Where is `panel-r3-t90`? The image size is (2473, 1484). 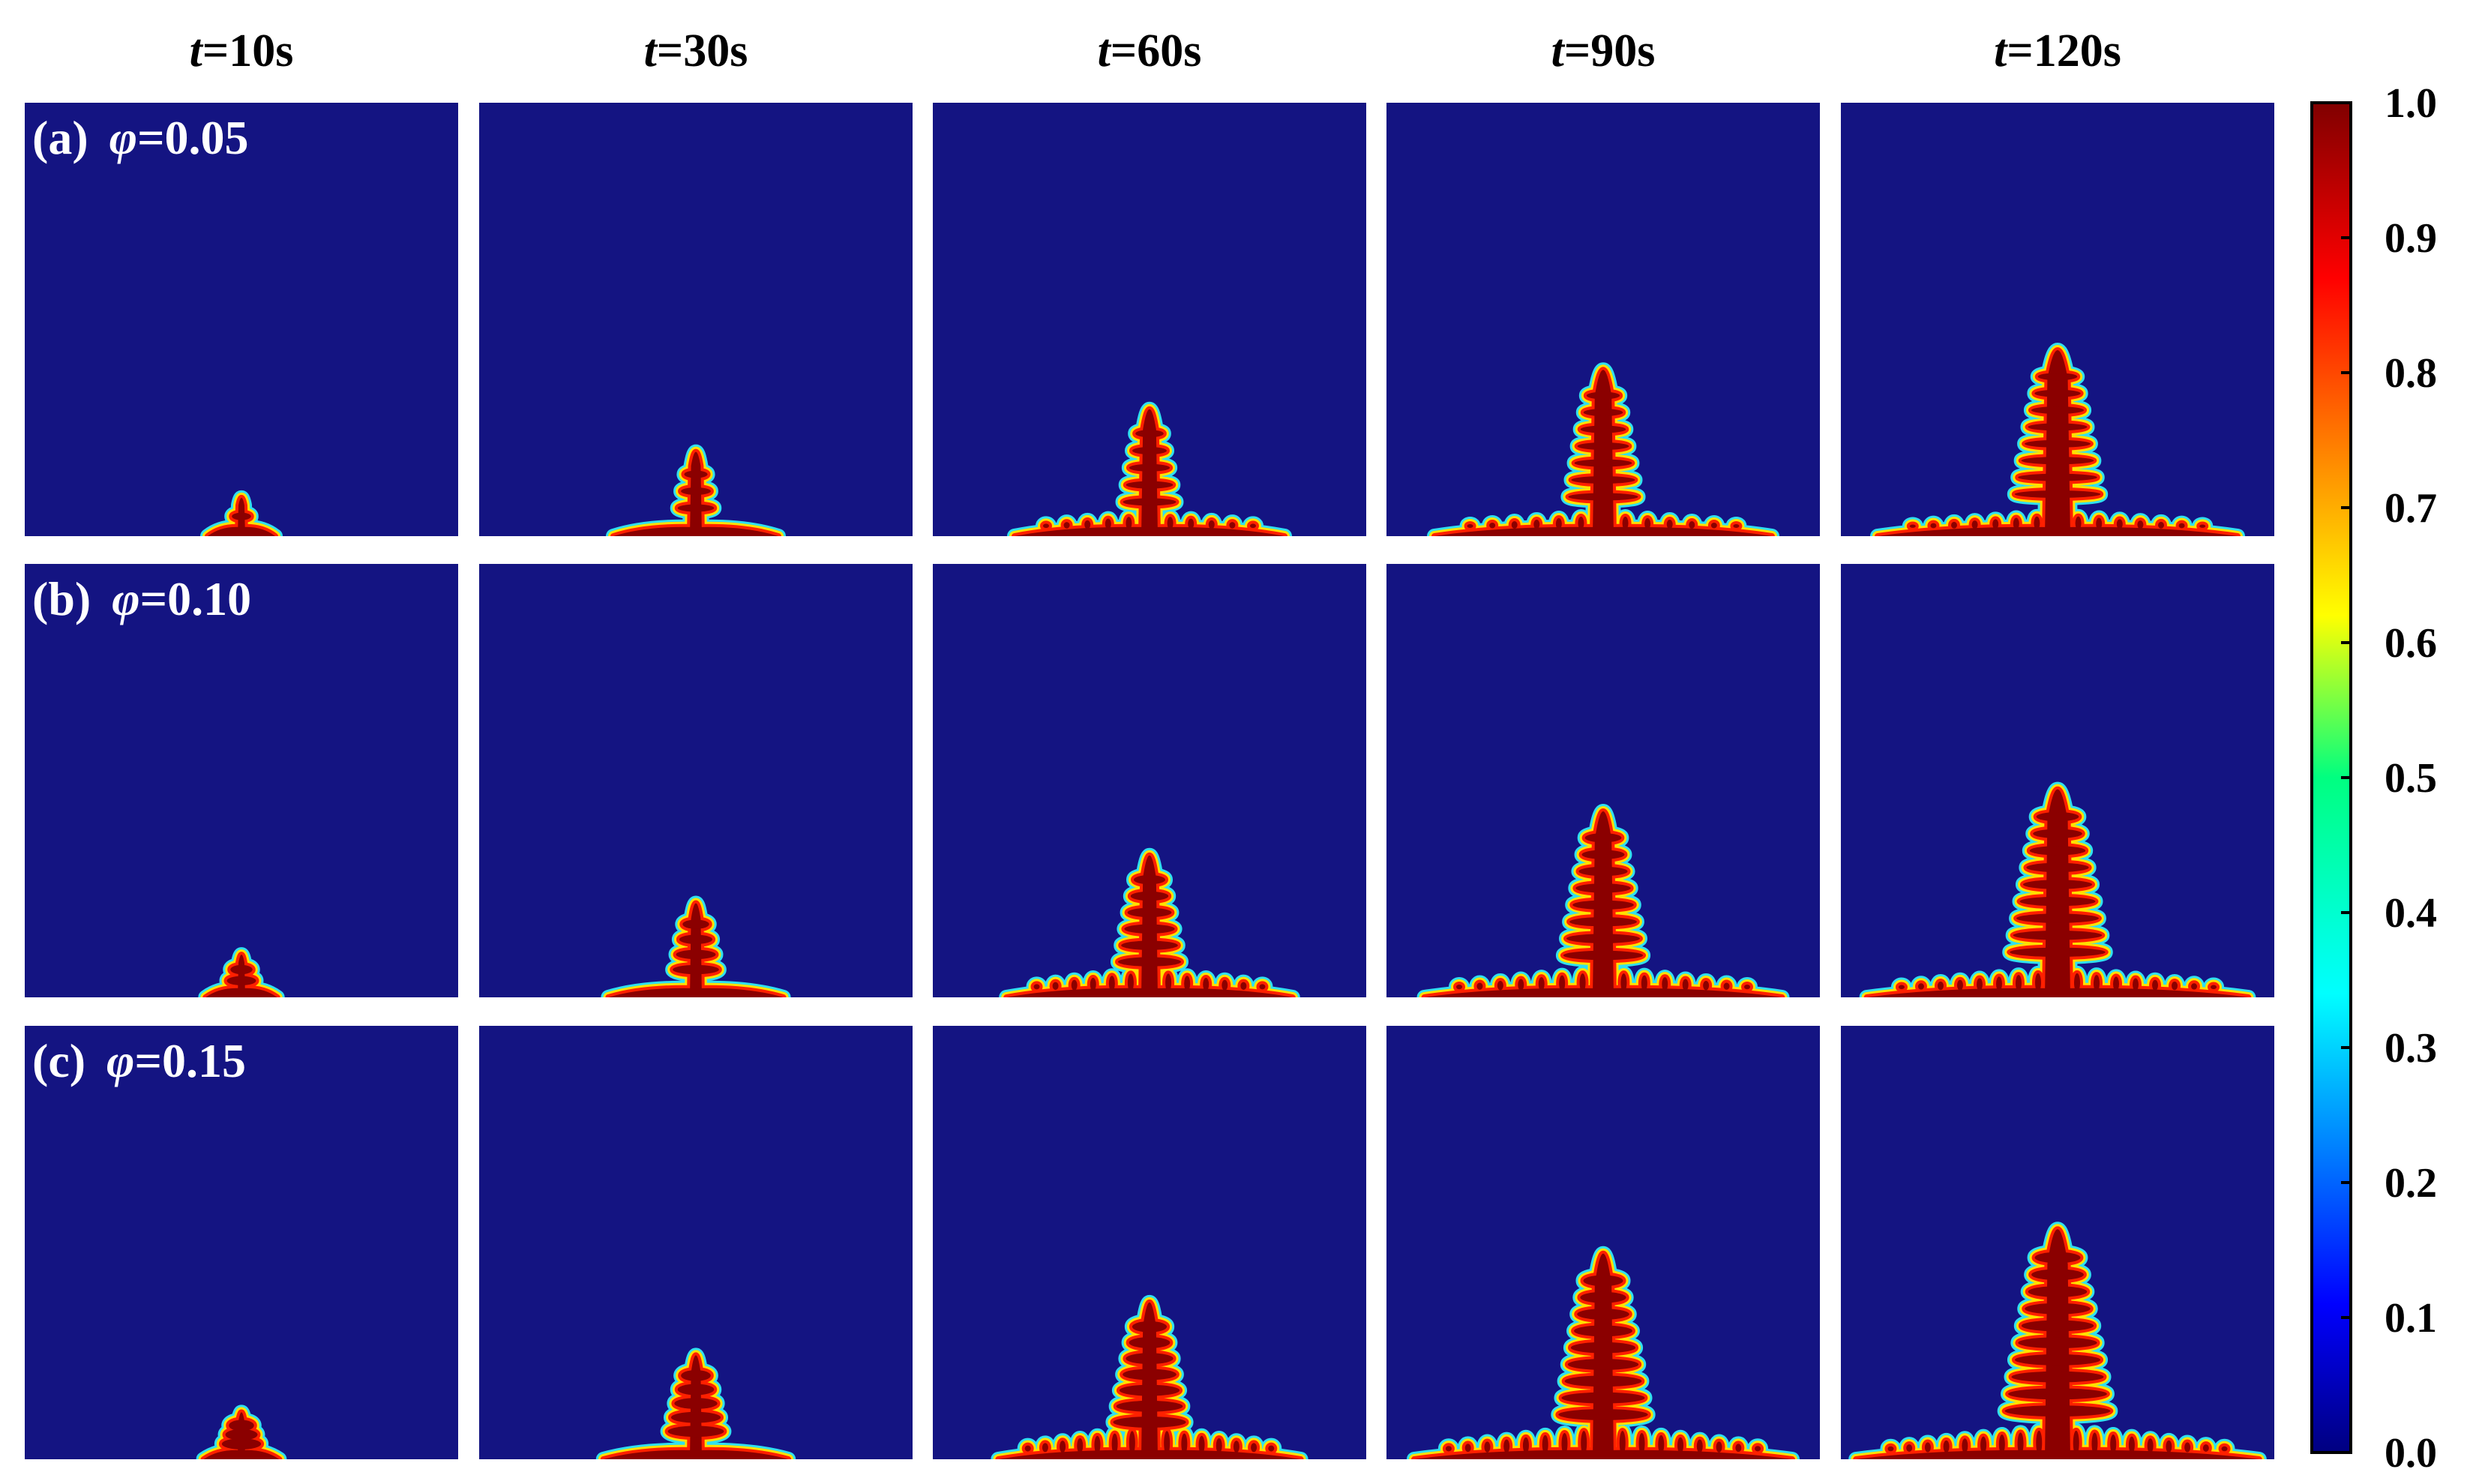
panel-r3-t90 is located at coordinates (1603, 1242).